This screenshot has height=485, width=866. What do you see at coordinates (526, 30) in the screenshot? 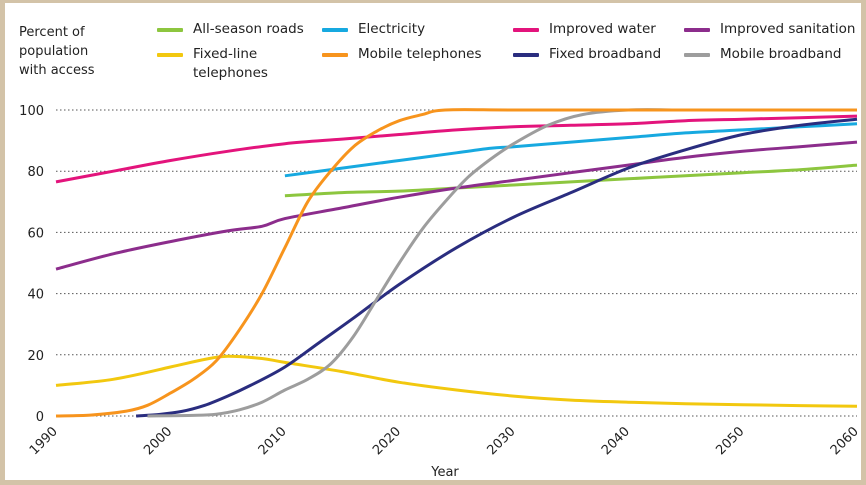
I see `legend-swatch-improved-water` at bounding box center [526, 30].